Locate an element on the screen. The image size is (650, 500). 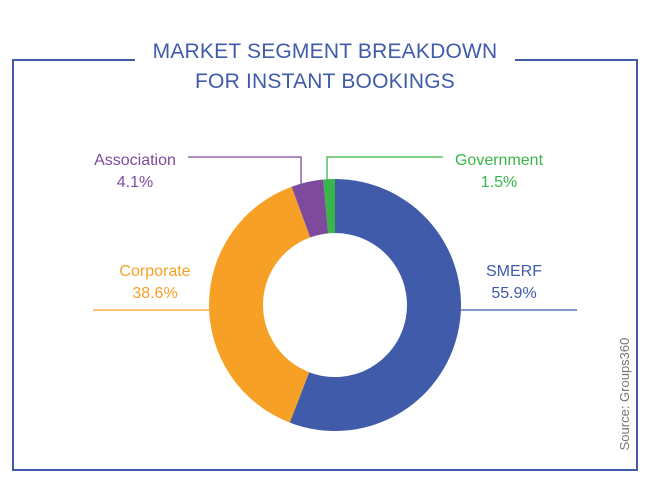
source-note: Source: Groups360 is located at coordinates (624, 394).